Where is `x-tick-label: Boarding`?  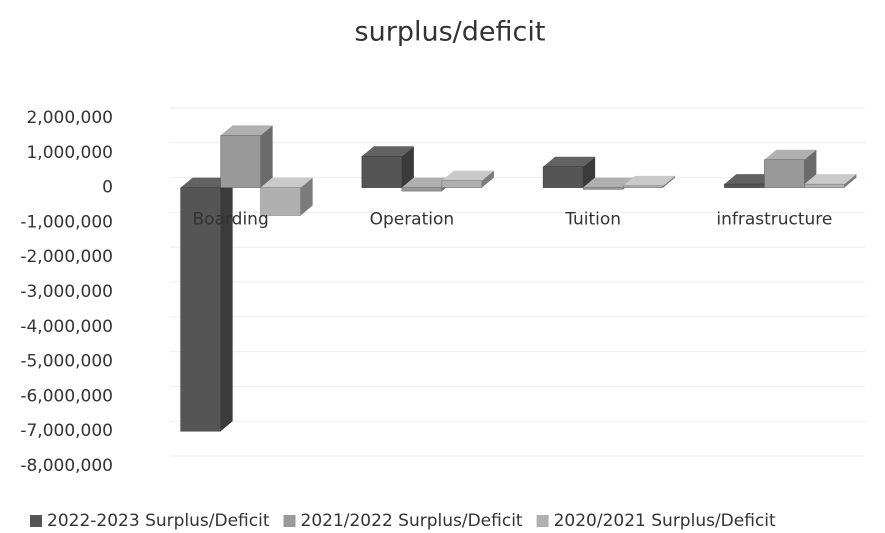 x-tick-label: Boarding is located at coordinates (230, 220).